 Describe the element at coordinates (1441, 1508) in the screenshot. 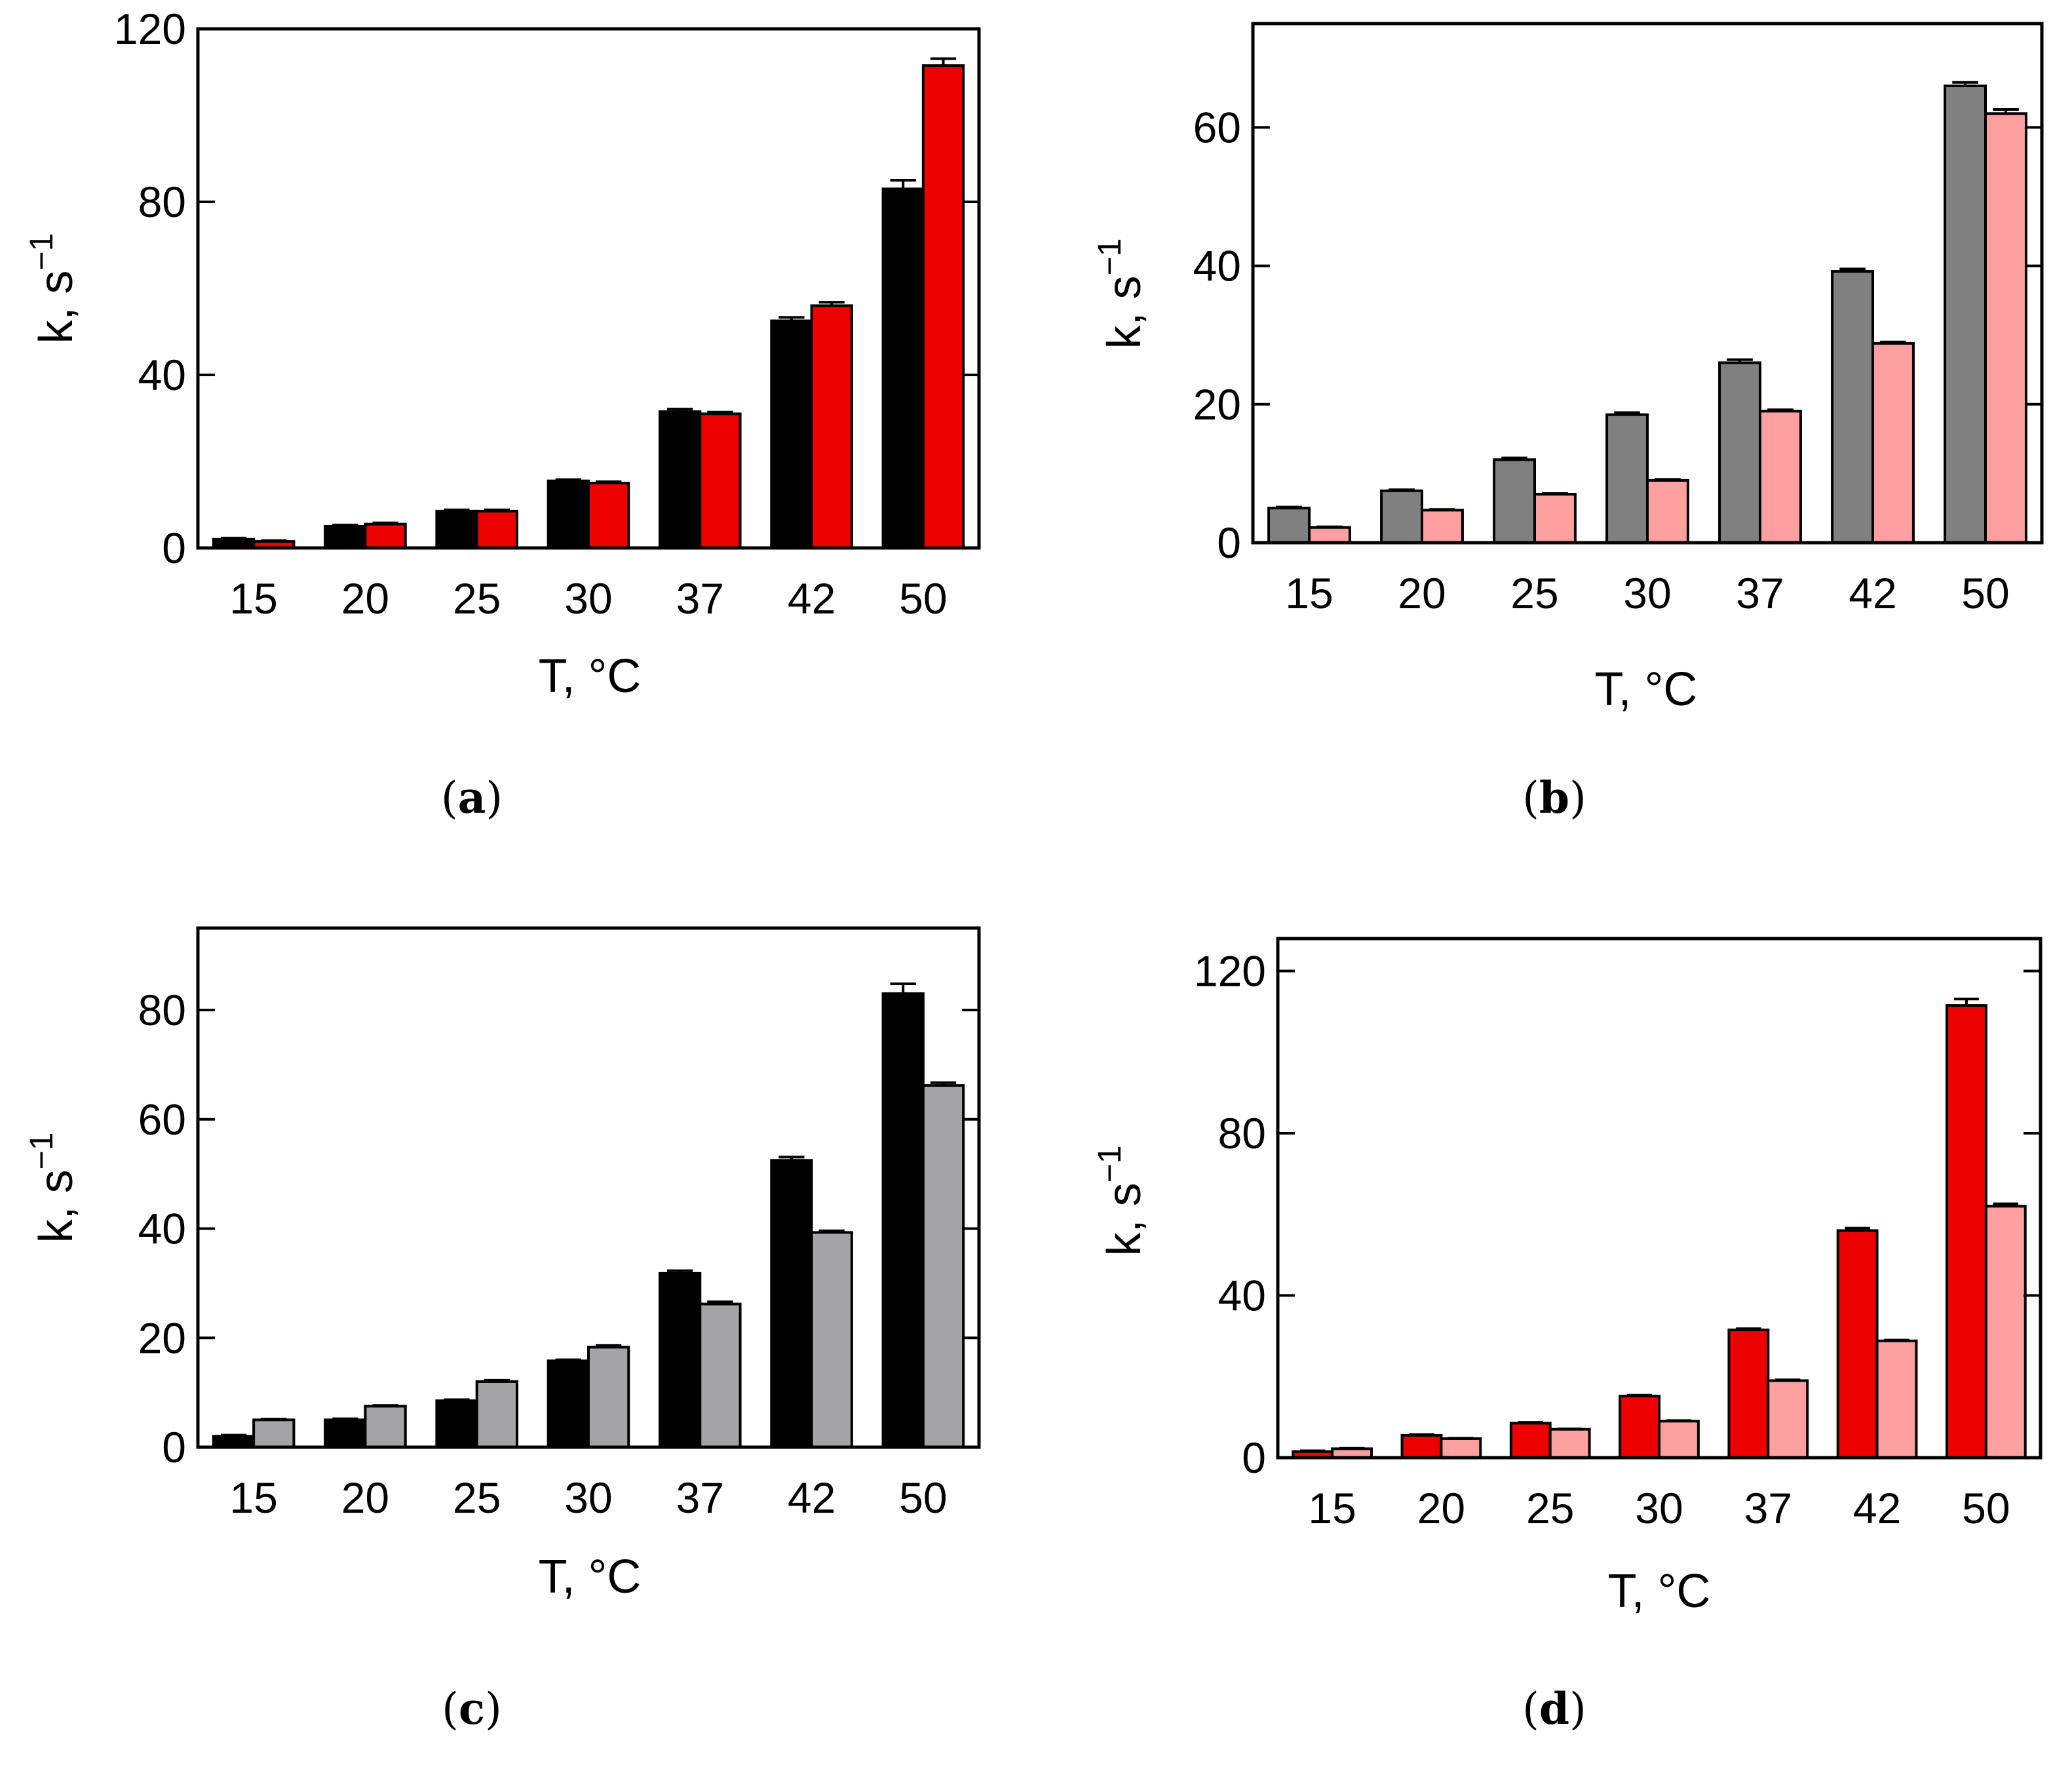

I see `panel-d-x-tick-label-20: 20` at that location.